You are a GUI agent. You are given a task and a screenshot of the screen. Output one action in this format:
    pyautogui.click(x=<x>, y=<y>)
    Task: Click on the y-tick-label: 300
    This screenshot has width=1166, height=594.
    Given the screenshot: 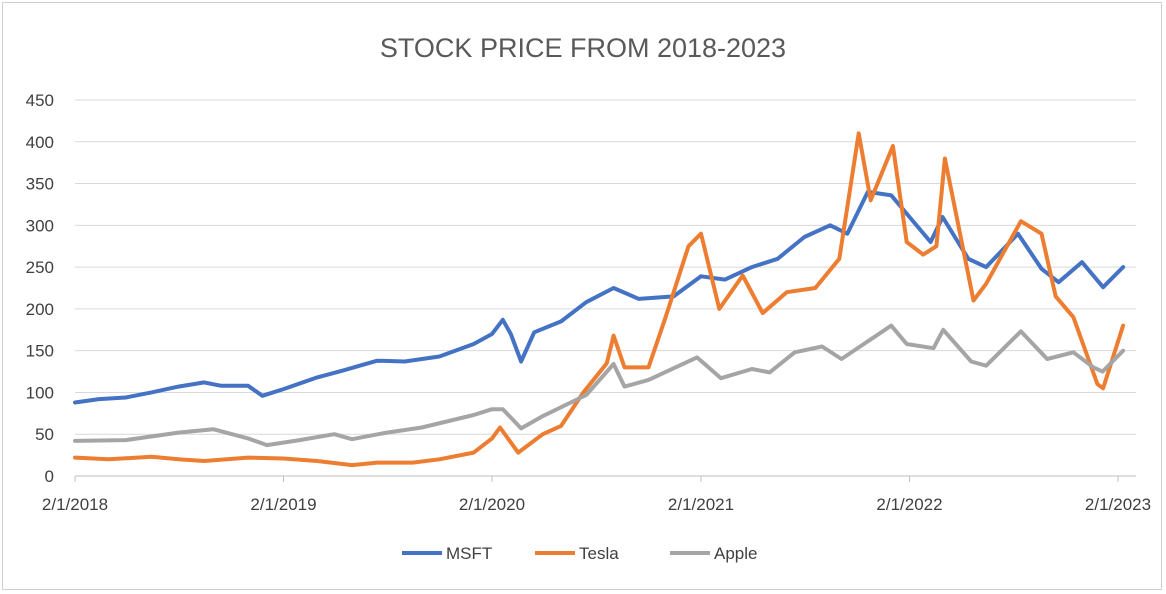 What is the action you would take?
    pyautogui.click(x=40, y=225)
    